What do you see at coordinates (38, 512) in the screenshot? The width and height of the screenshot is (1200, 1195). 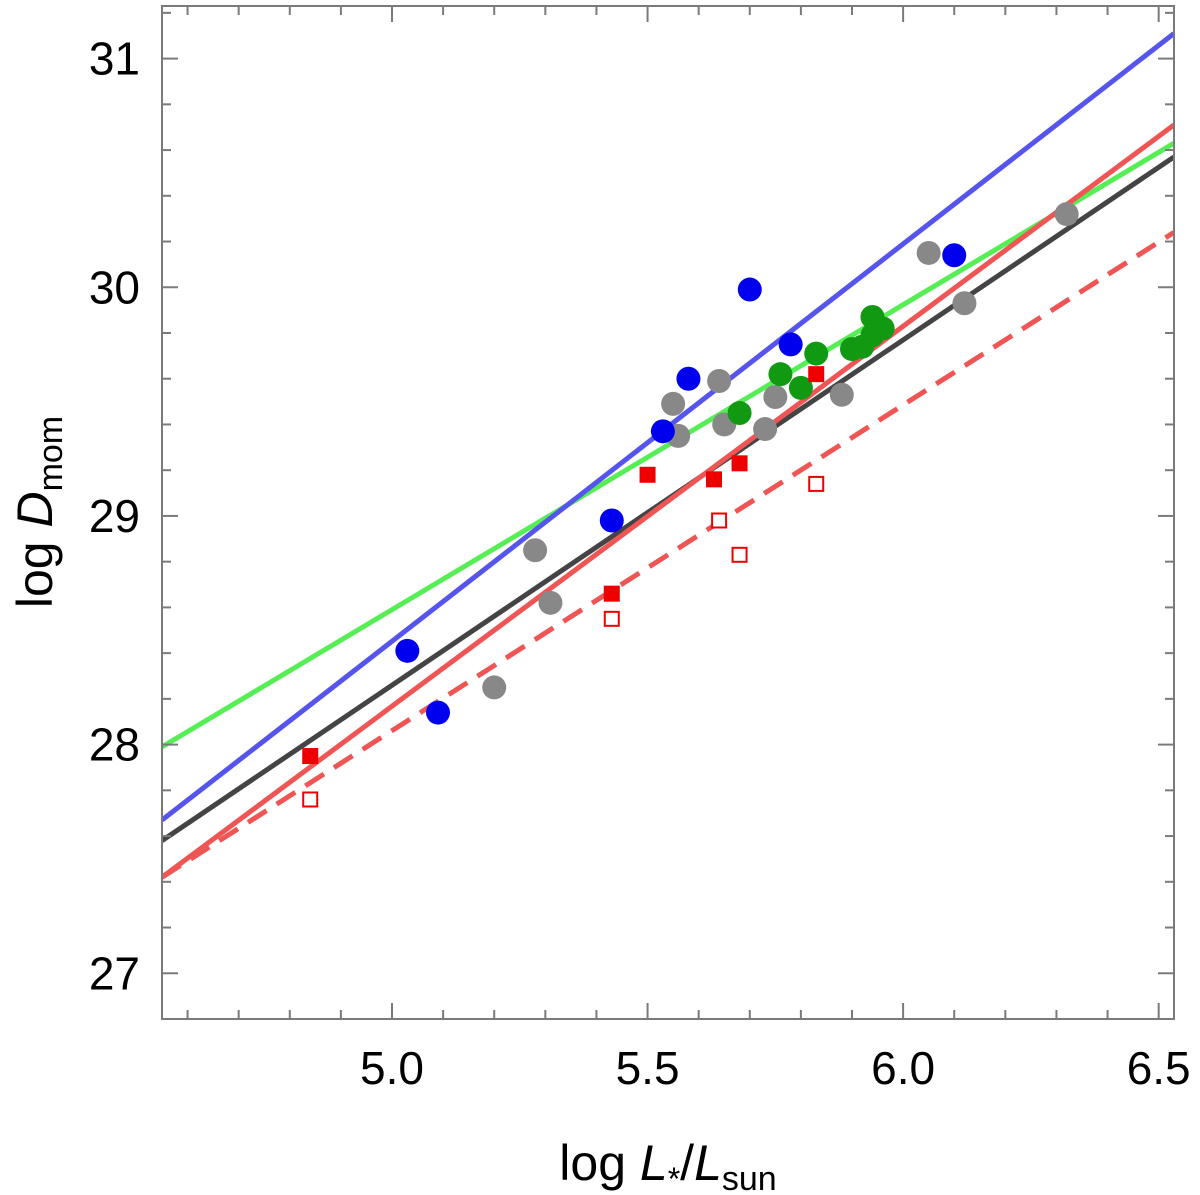 I see `y-axis-label: log Dmom` at bounding box center [38, 512].